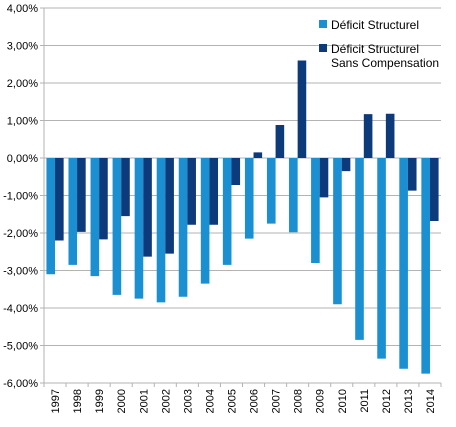 This screenshot has height=427, width=456. I want to click on x-tick-label: 2002, so click(166, 401).